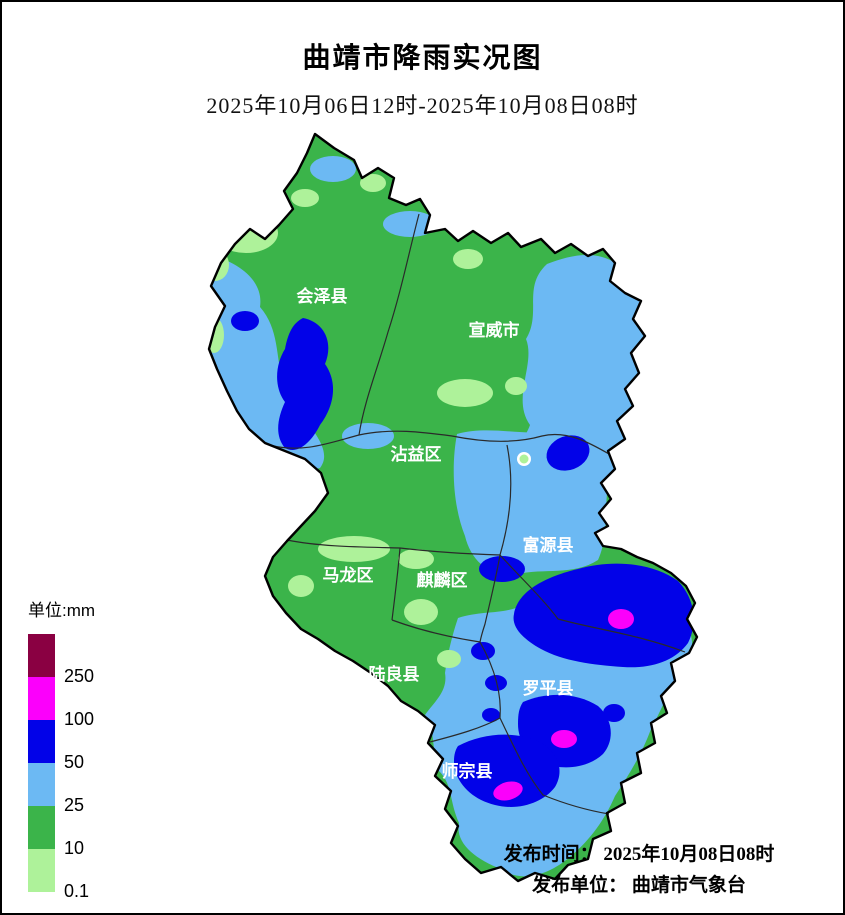 Image resolution: width=845 pixels, height=915 pixels. What do you see at coordinates (467, 771) in the screenshot?
I see `district-label-shizong: 师宗县` at bounding box center [467, 771].